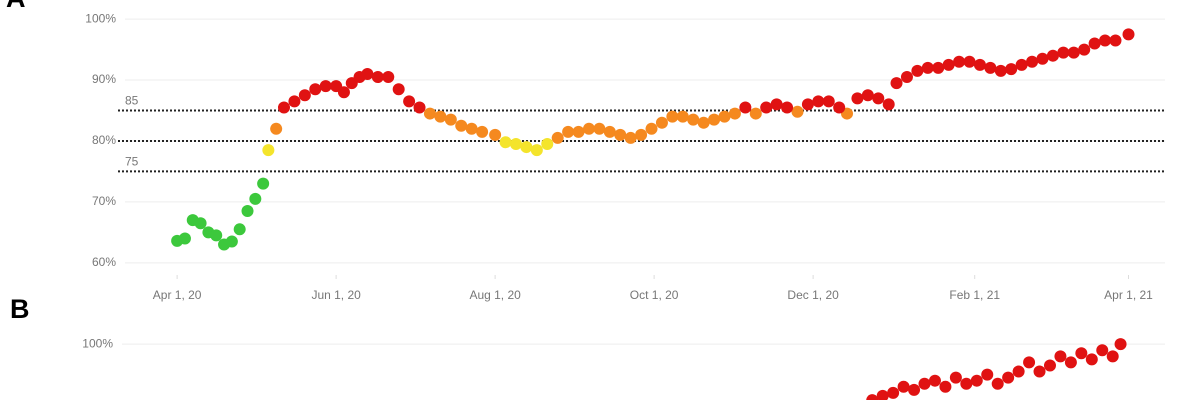 This screenshot has height=400, width=1180. What do you see at coordinates (177, 295) in the screenshot?
I see `x-tick-label: Apr 1, 20` at bounding box center [177, 295].